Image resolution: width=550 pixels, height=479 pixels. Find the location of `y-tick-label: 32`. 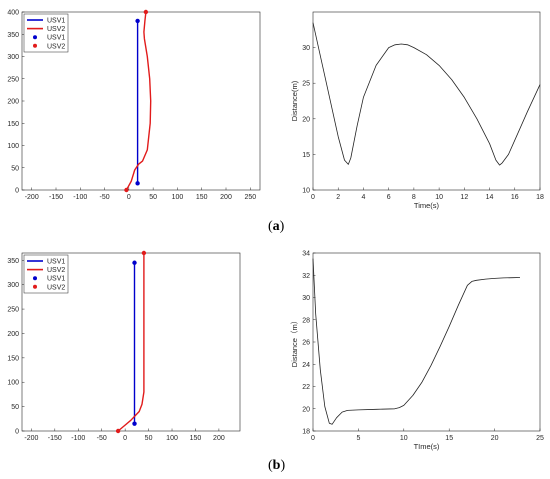

y-tick-label: 32 is located at coordinates (306, 276).